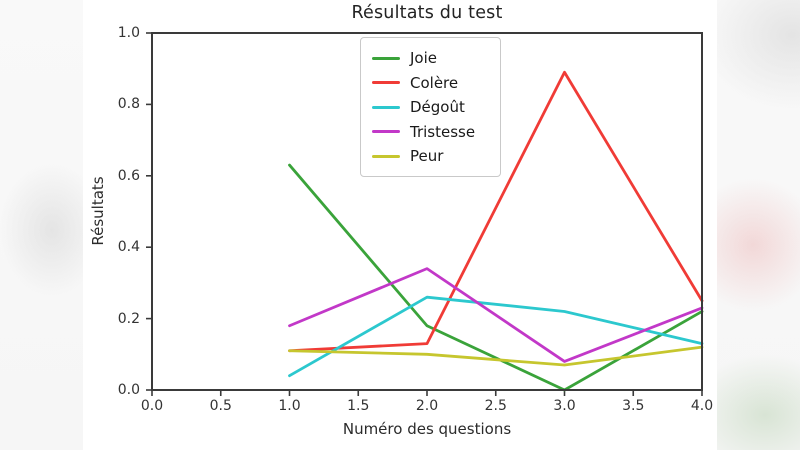 The width and height of the screenshot is (800, 450). I want to click on series-line-peur, so click(496, 356).